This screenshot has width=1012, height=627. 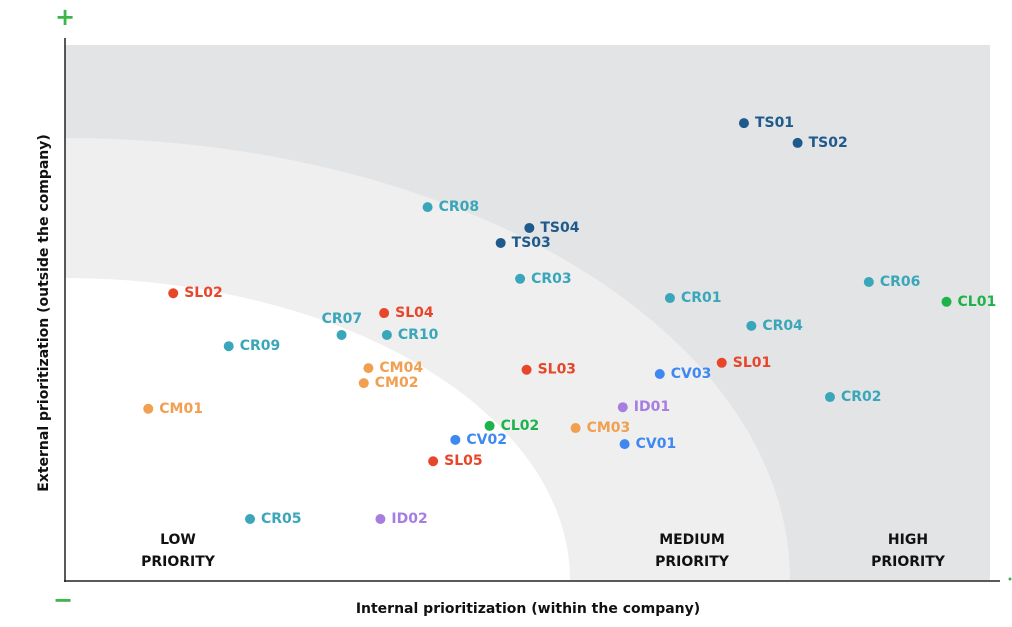 I want to click on point-label: CR06, so click(x=900, y=282).